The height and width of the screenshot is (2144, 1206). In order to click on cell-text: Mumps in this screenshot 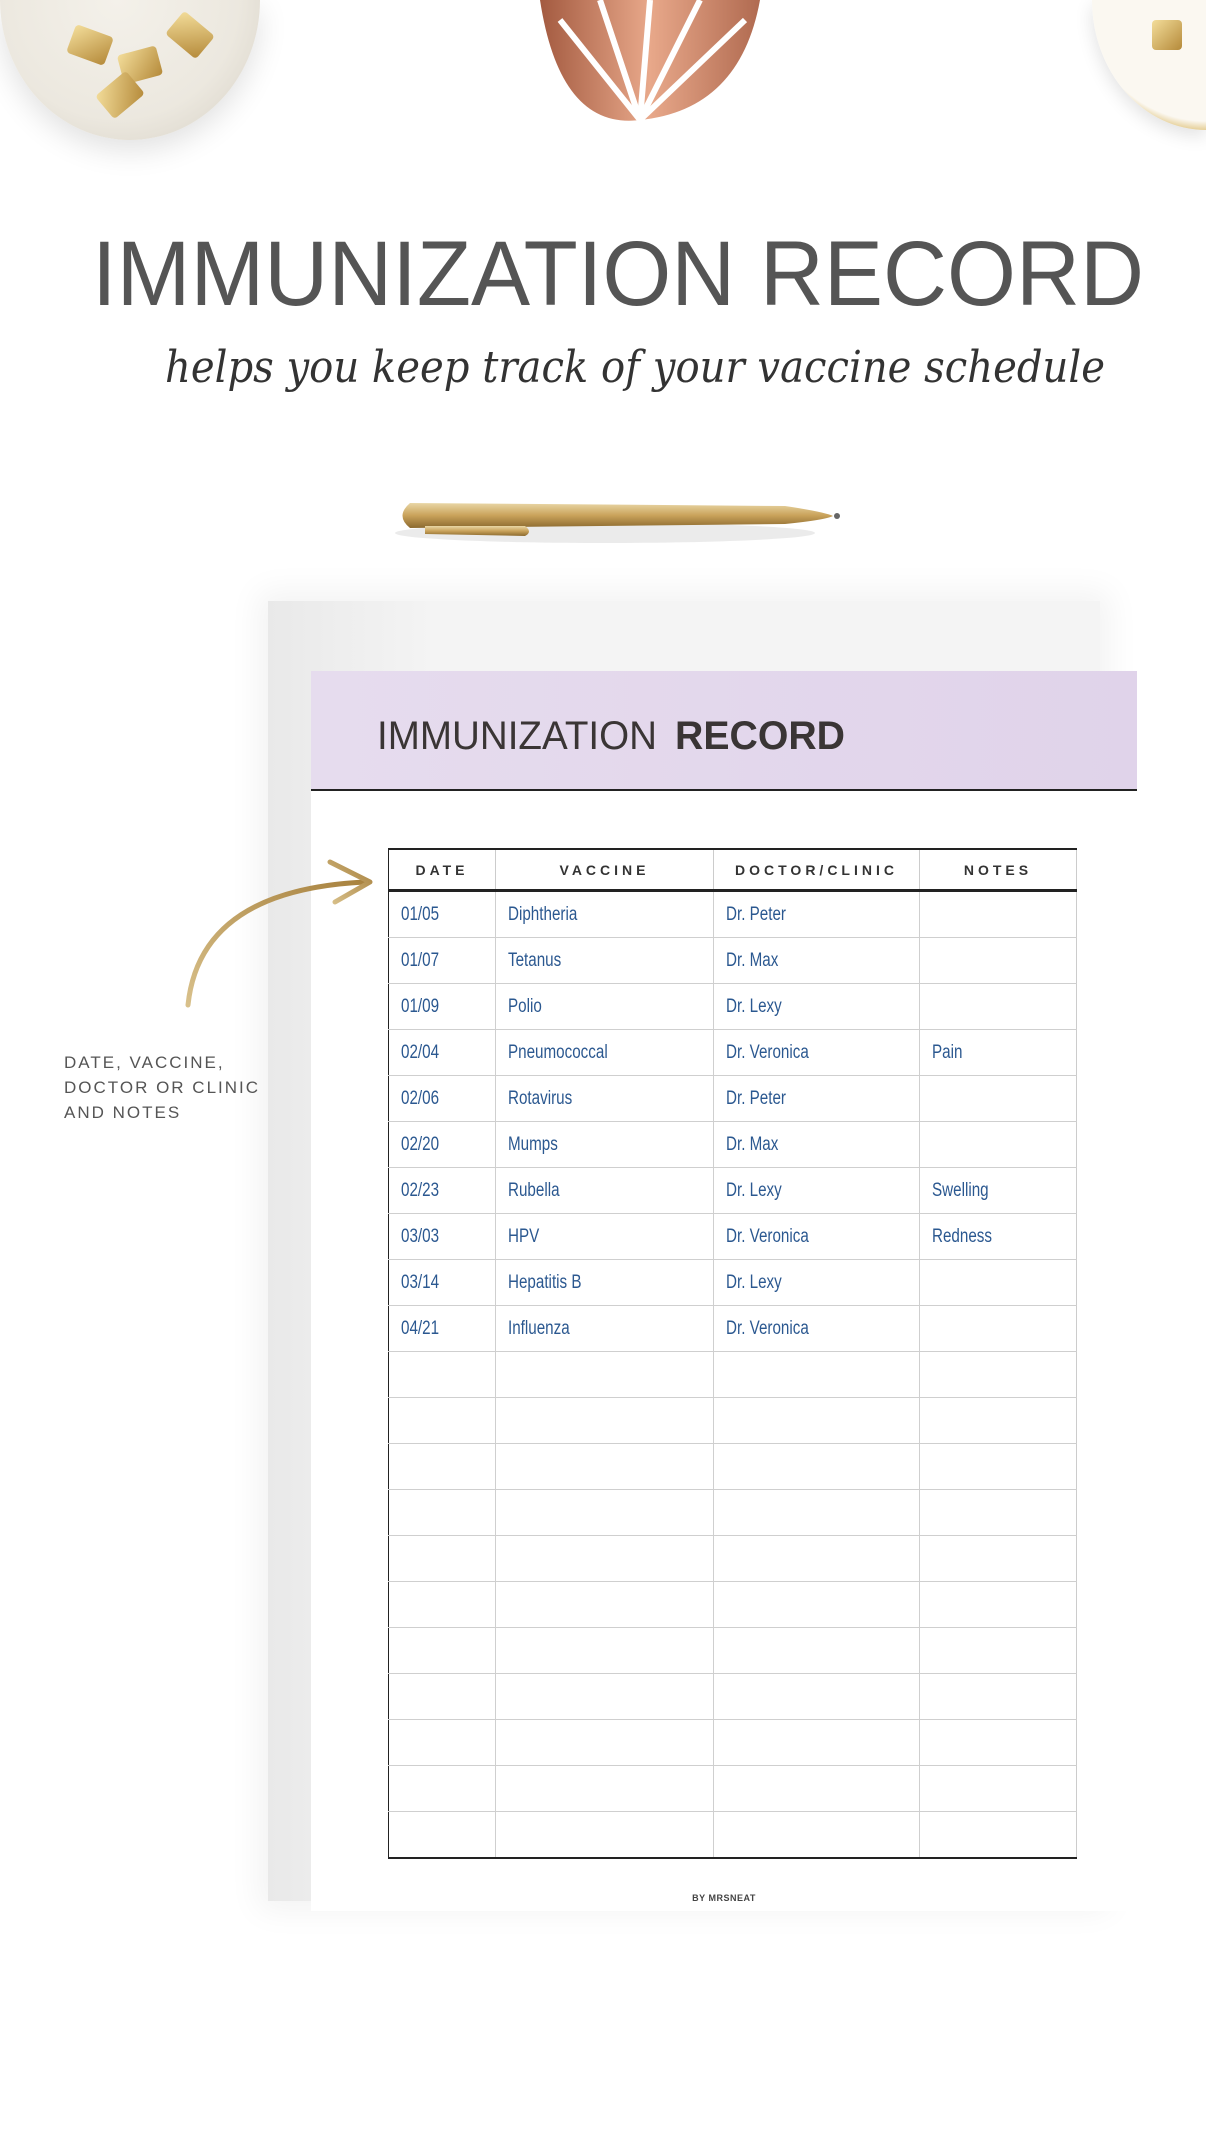, I will do `click(533, 1144)`.